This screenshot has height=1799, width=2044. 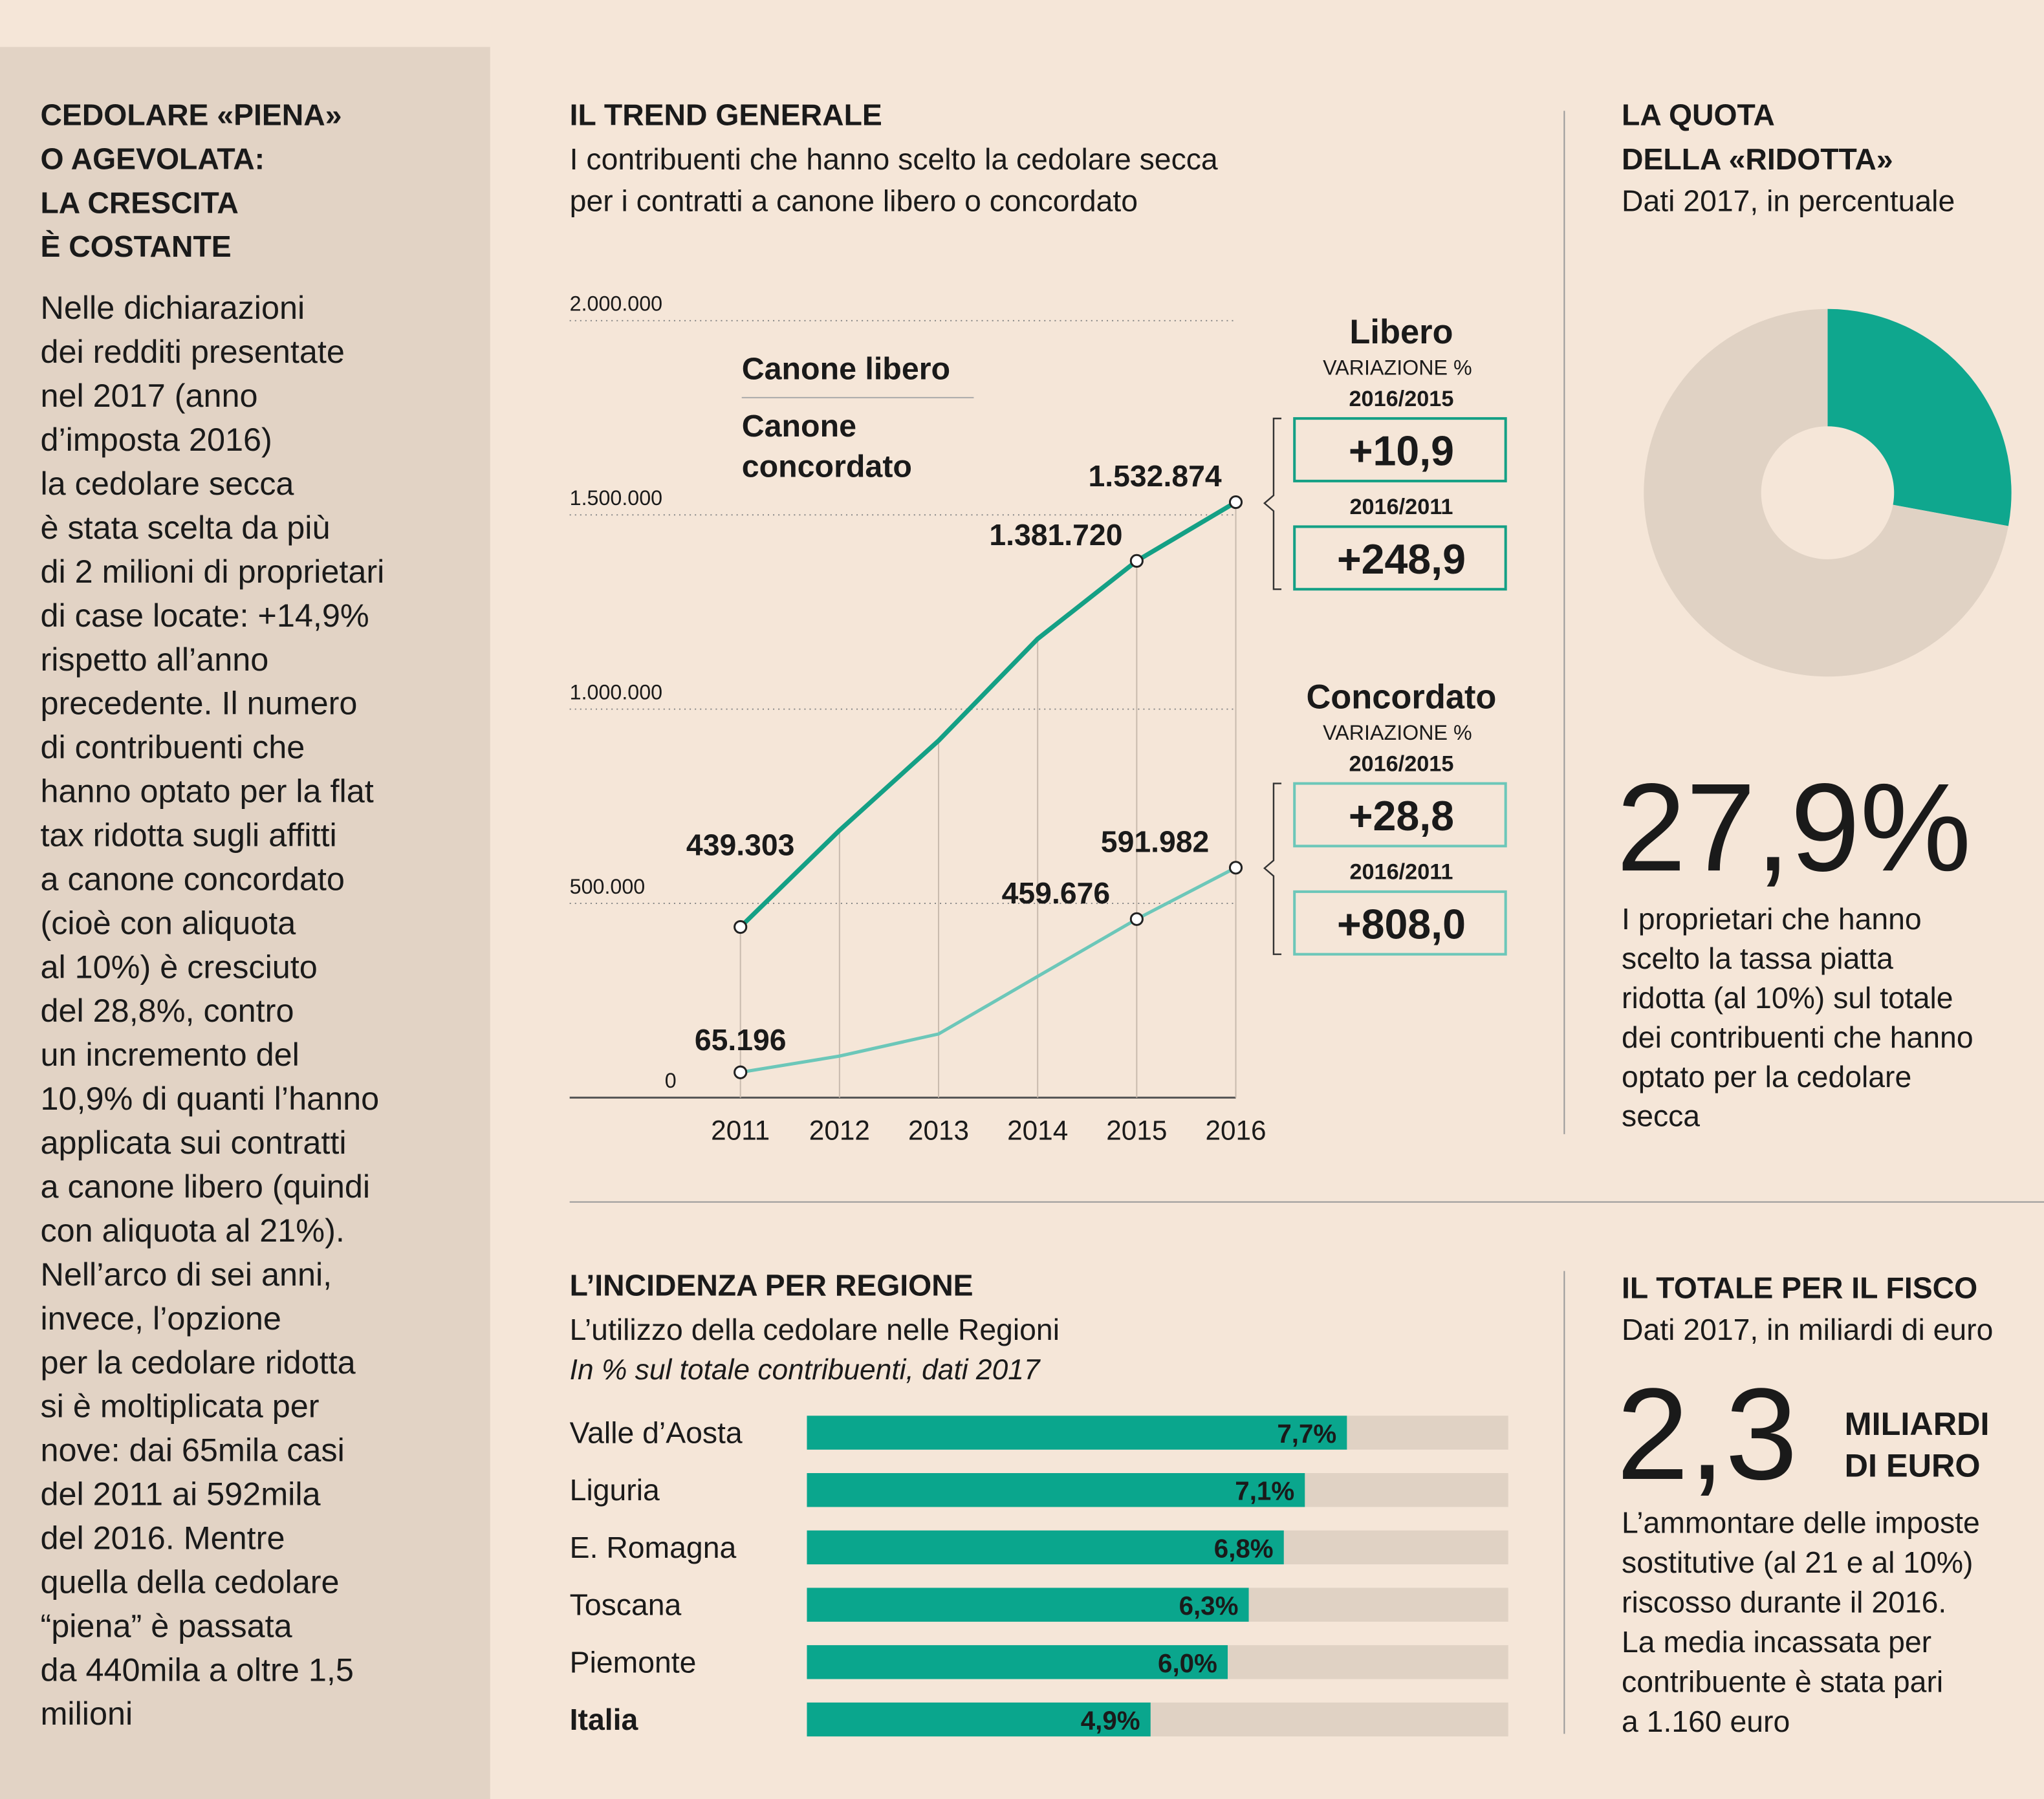 I want to click on section-title: IL TOTALE PER IL FISCO, so click(x=1799, y=1288).